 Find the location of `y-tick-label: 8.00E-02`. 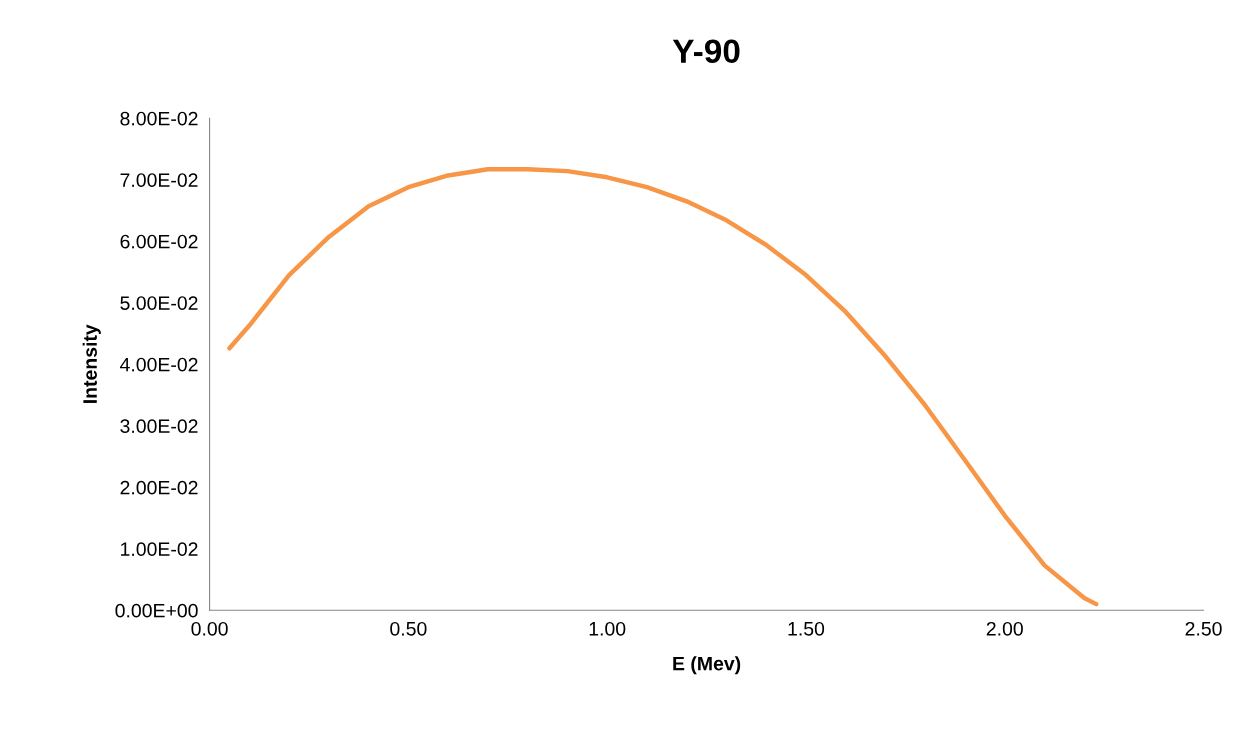

y-tick-label: 8.00E-02 is located at coordinates (159, 118).